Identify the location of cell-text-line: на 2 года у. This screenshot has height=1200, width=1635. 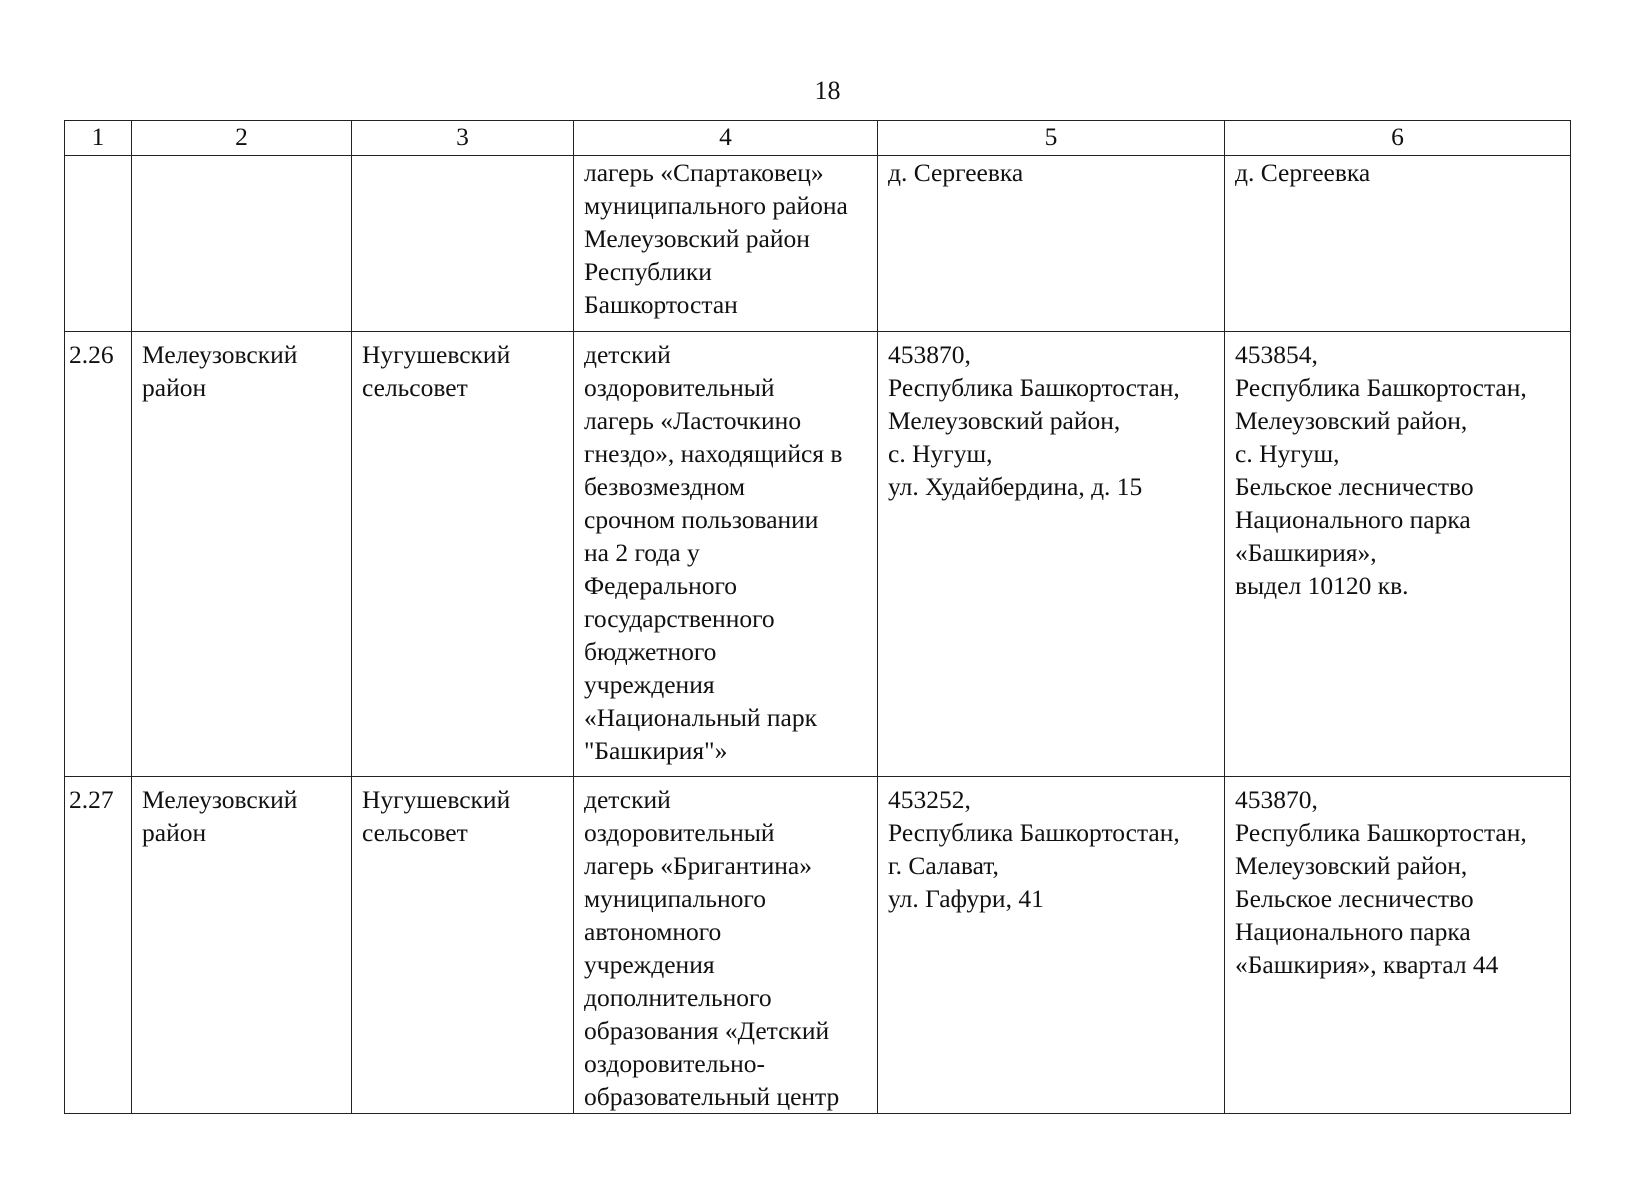
(642, 552).